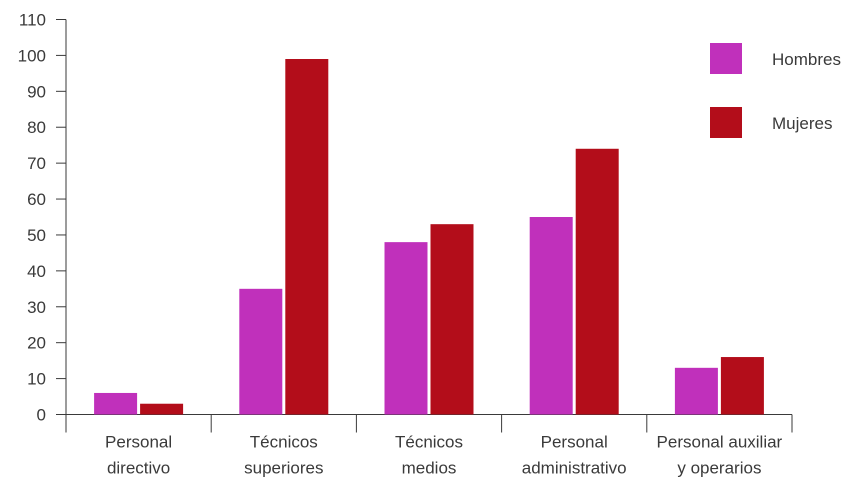 Image resolution: width=860 pixels, height=479 pixels. I want to click on x-category-label: Técnicos medios, so click(429, 455).